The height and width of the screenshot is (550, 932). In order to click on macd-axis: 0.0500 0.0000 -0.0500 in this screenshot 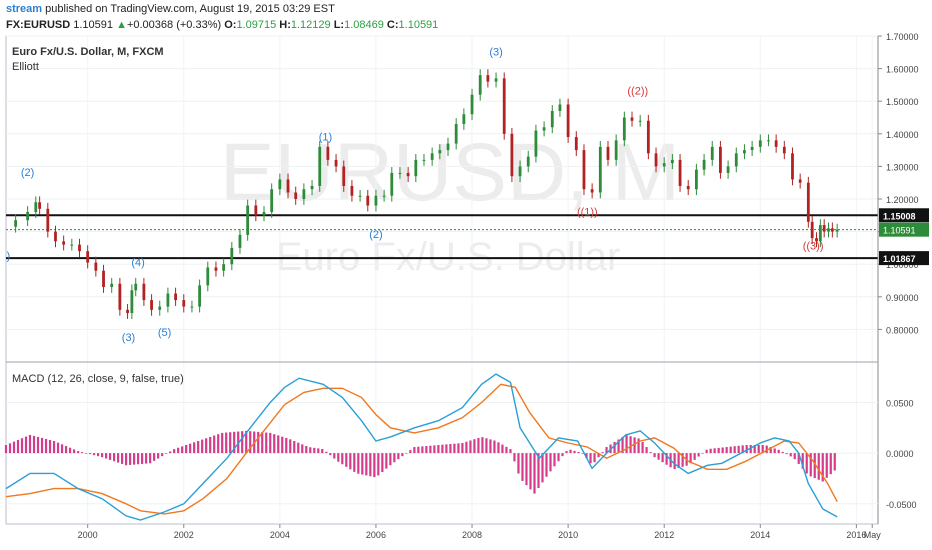, I will do `click(901, 454)`.